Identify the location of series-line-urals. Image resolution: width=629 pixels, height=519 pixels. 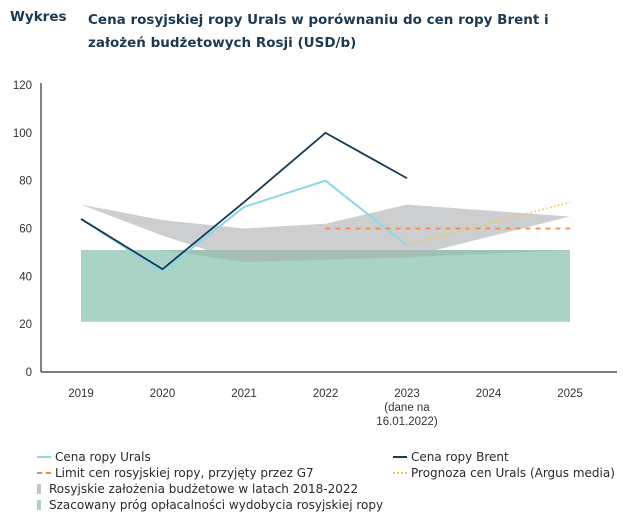
(244, 226).